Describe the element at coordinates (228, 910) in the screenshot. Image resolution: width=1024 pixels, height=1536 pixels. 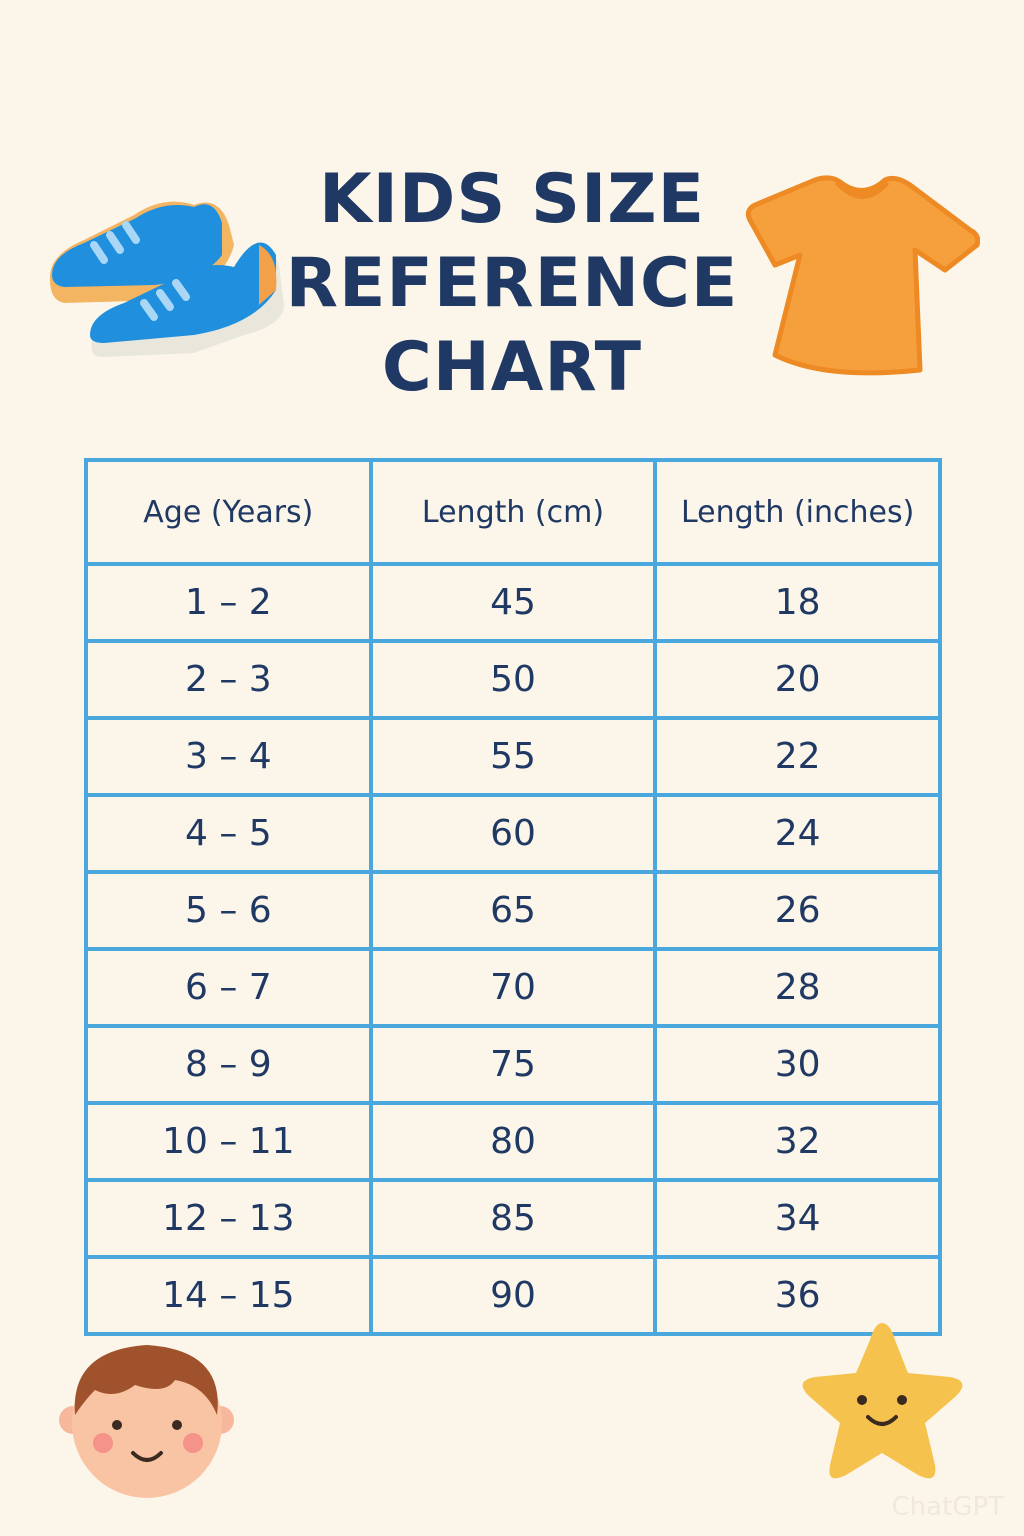
I see `table-cell: 5 – 6` at that location.